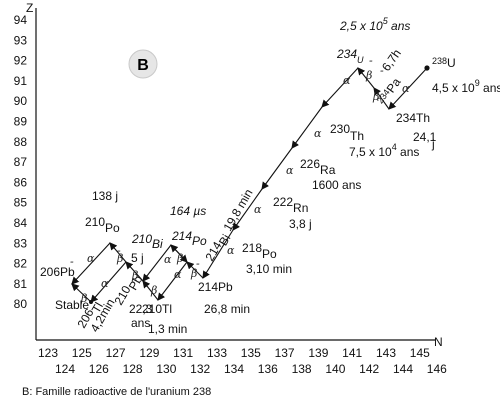 This screenshot has height=415, width=500. I want to click on po214-label: 214Po, so click(189, 238).